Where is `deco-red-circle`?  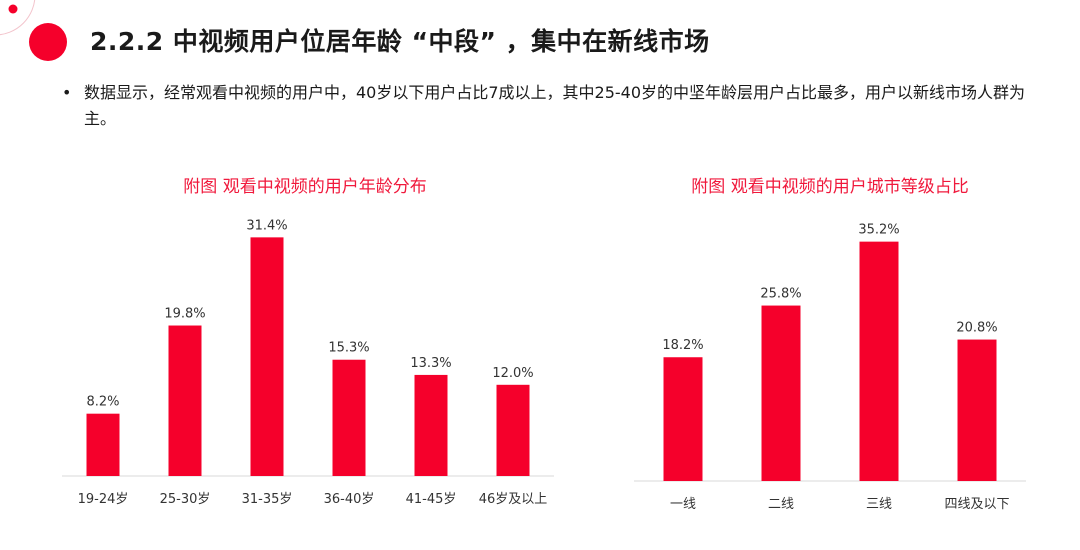
deco-red-circle is located at coordinates (48, 42).